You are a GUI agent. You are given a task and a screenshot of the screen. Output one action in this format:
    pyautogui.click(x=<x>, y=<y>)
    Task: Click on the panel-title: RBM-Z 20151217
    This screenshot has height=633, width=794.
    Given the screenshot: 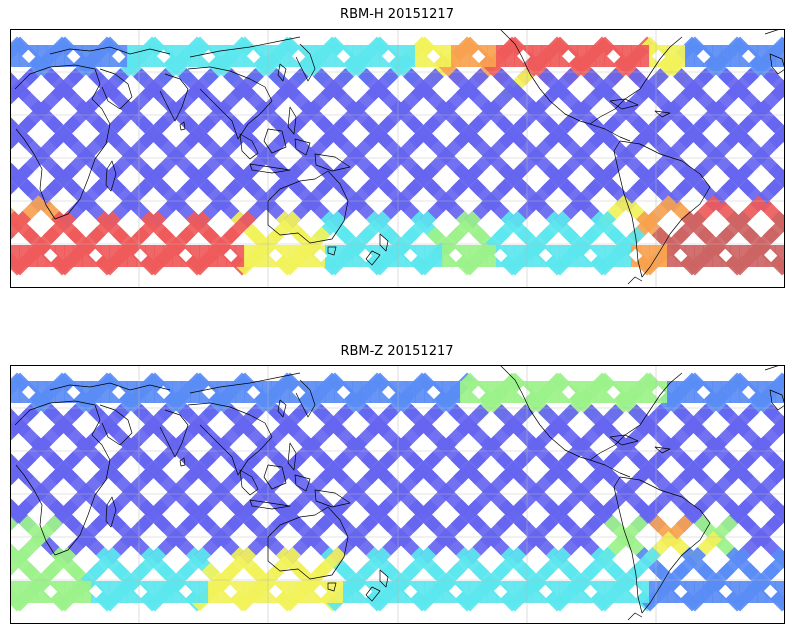 What is the action you would take?
    pyautogui.click(x=397, y=351)
    